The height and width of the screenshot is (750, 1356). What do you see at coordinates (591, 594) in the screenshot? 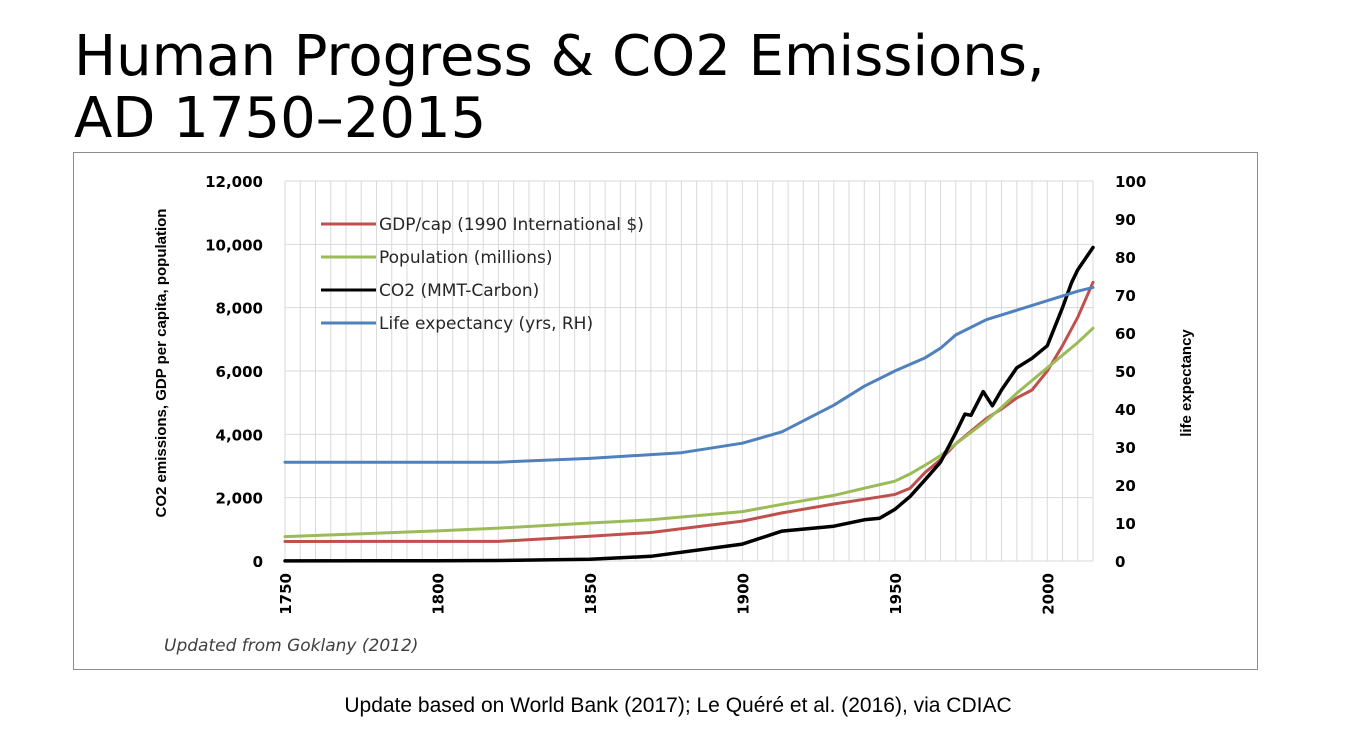
I see `x-tick-label: 1850` at bounding box center [591, 594].